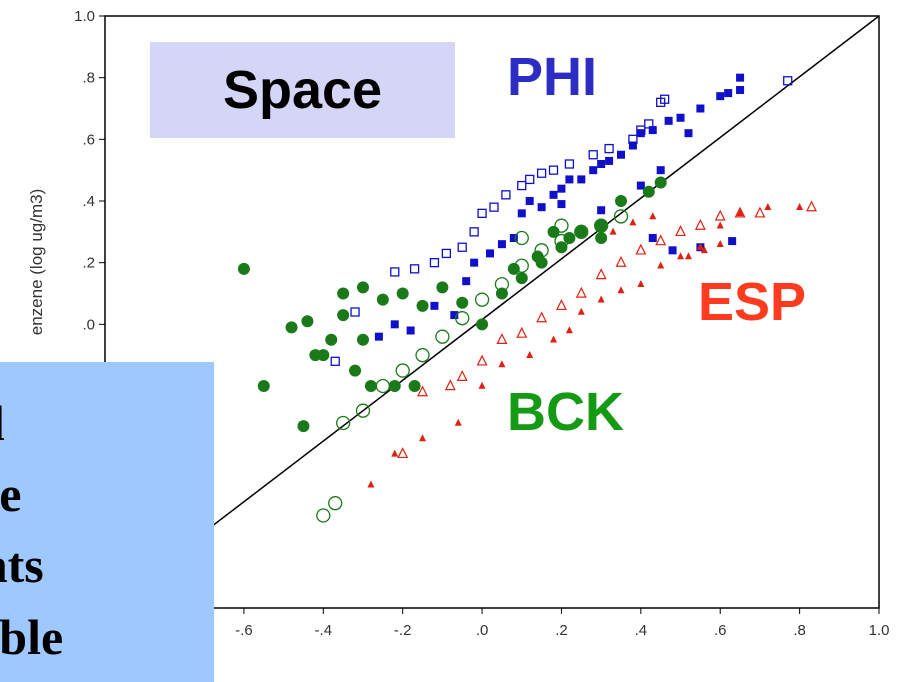 This screenshot has width=902, height=682. What do you see at coordinates (879, 630) in the screenshot?
I see `x-tick-label: 1.0` at bounding box center [879, 630].